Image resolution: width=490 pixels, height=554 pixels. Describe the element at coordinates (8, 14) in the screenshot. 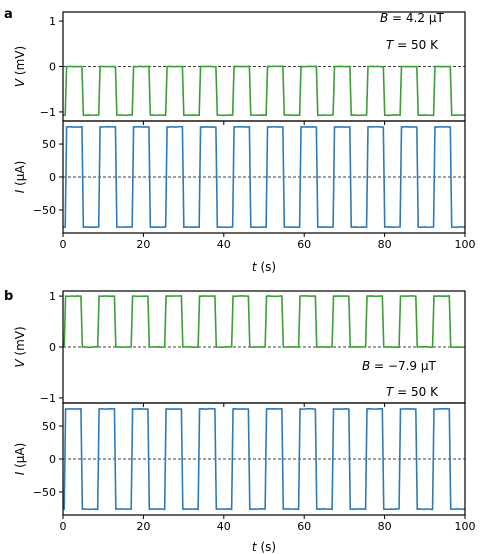

I see `panel-letter: a` at that location.